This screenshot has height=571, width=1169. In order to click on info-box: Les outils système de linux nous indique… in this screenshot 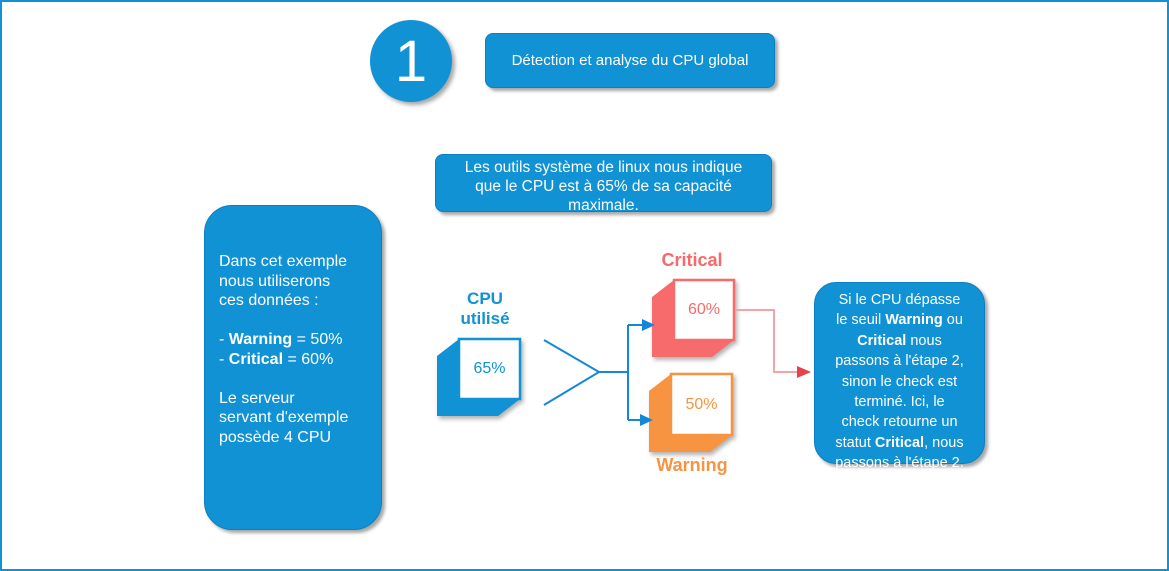, I will do `click(603, 184)`.